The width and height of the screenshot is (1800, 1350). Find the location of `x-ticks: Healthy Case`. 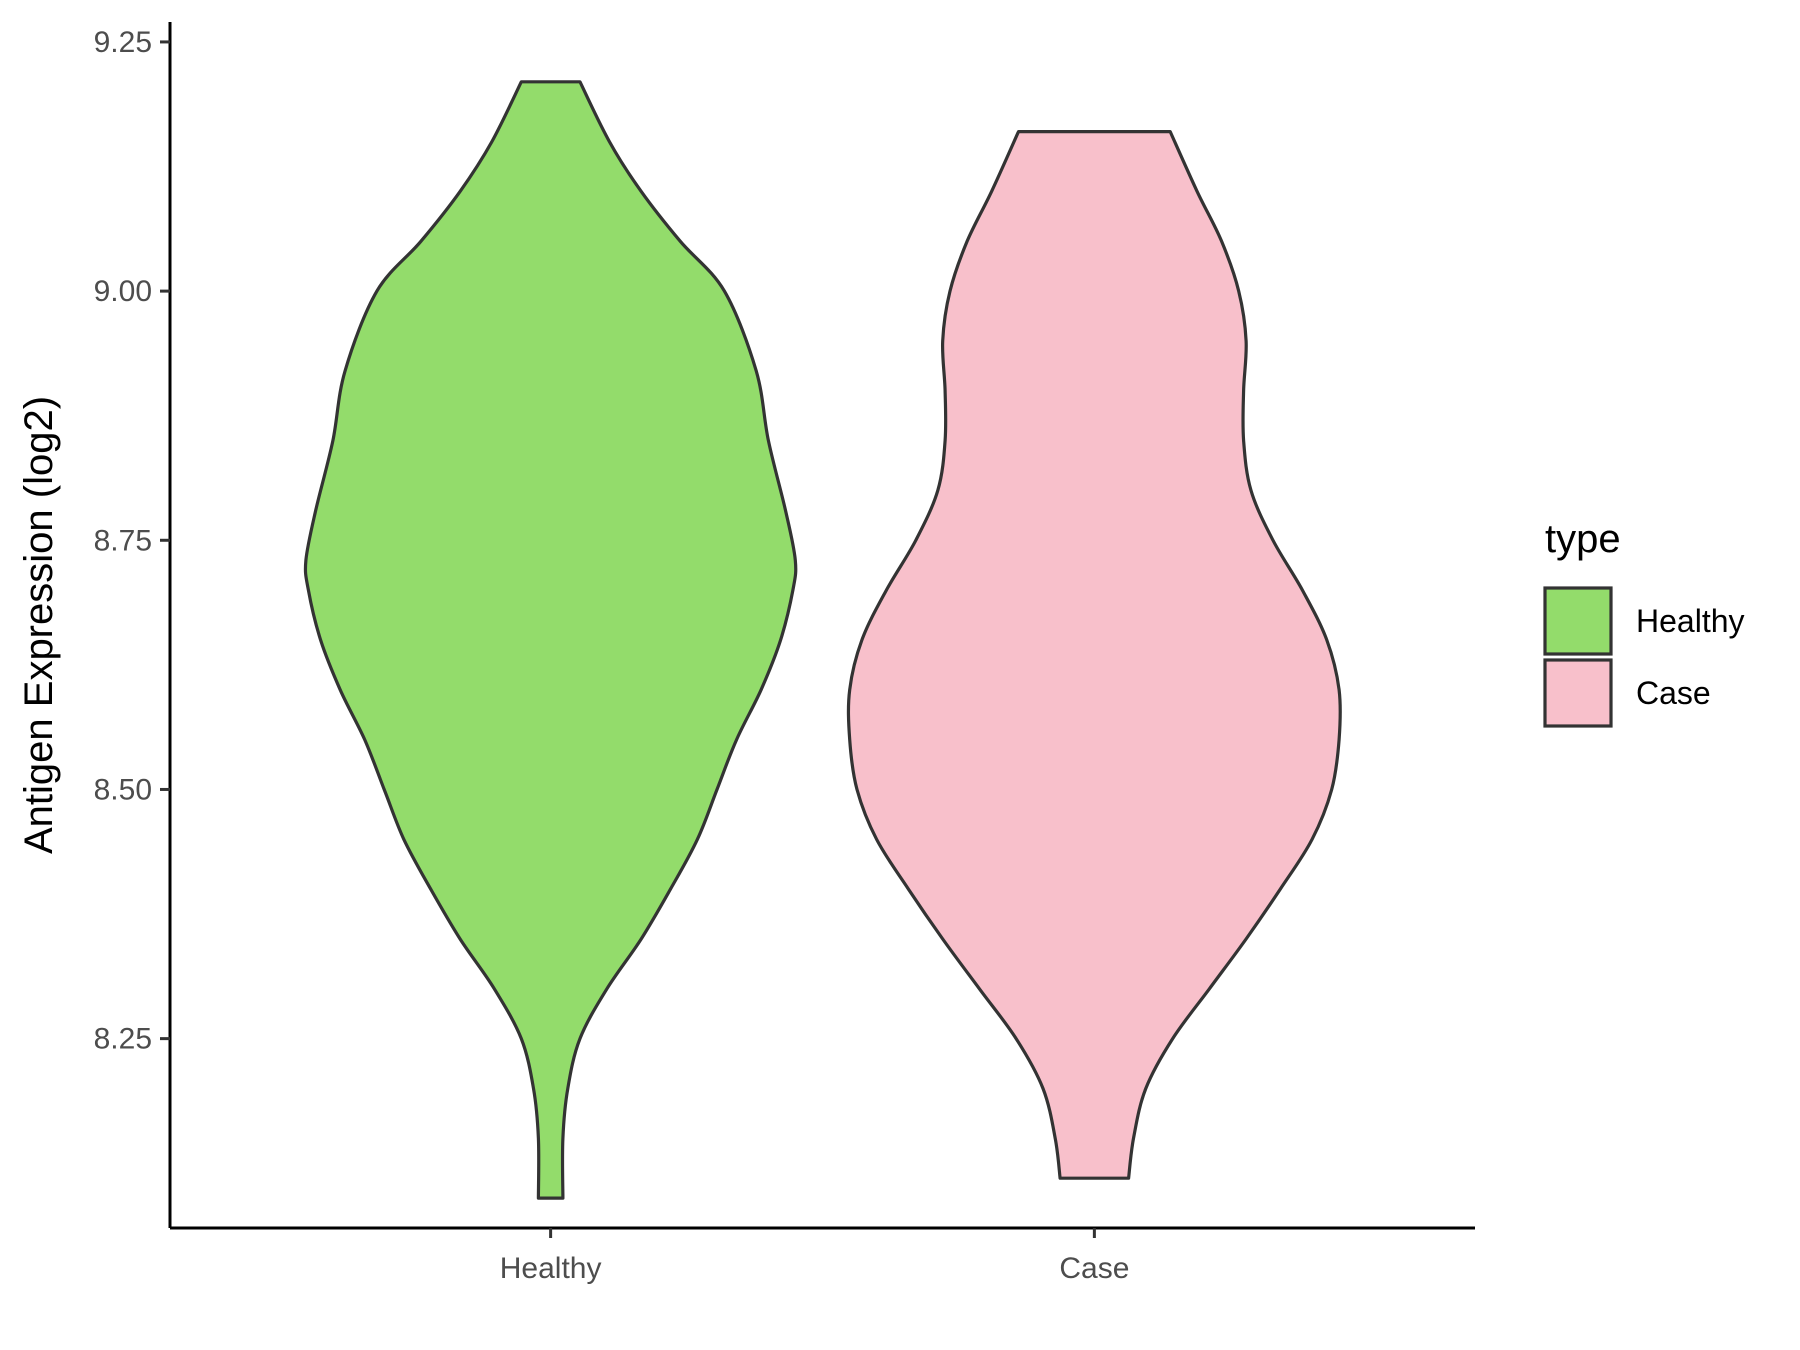

x-ticks: Healthy Case is located at coordinates (814, 1256).